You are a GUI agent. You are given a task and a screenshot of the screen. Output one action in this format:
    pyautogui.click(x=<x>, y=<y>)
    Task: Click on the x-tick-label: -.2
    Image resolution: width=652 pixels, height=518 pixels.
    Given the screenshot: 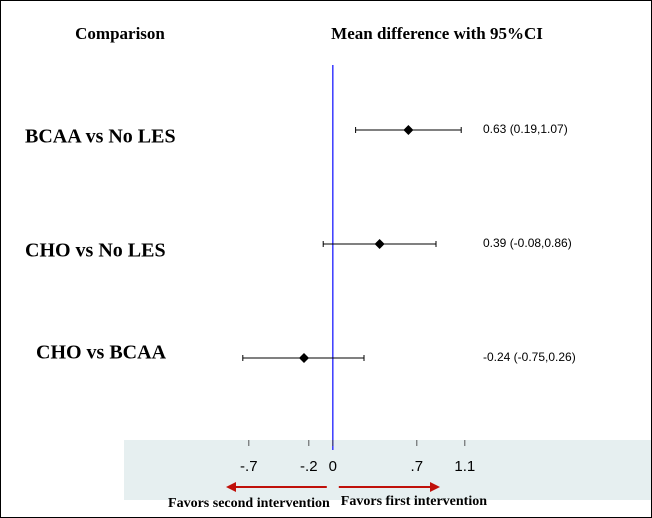 What is the action you would take?
    pyautogui.click(x=309, y=466)
    